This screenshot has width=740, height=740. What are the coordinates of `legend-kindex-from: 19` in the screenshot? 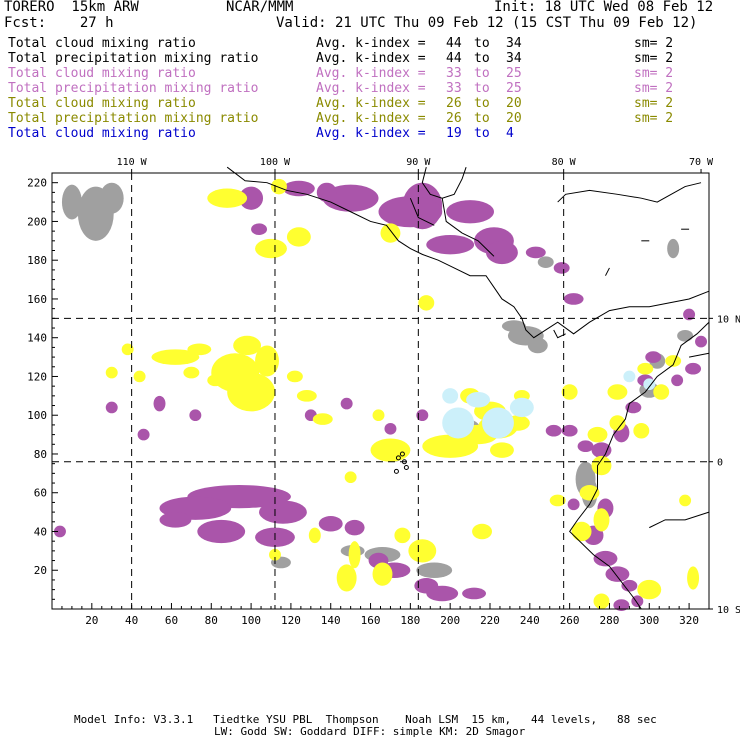 It's located at (454, 133).